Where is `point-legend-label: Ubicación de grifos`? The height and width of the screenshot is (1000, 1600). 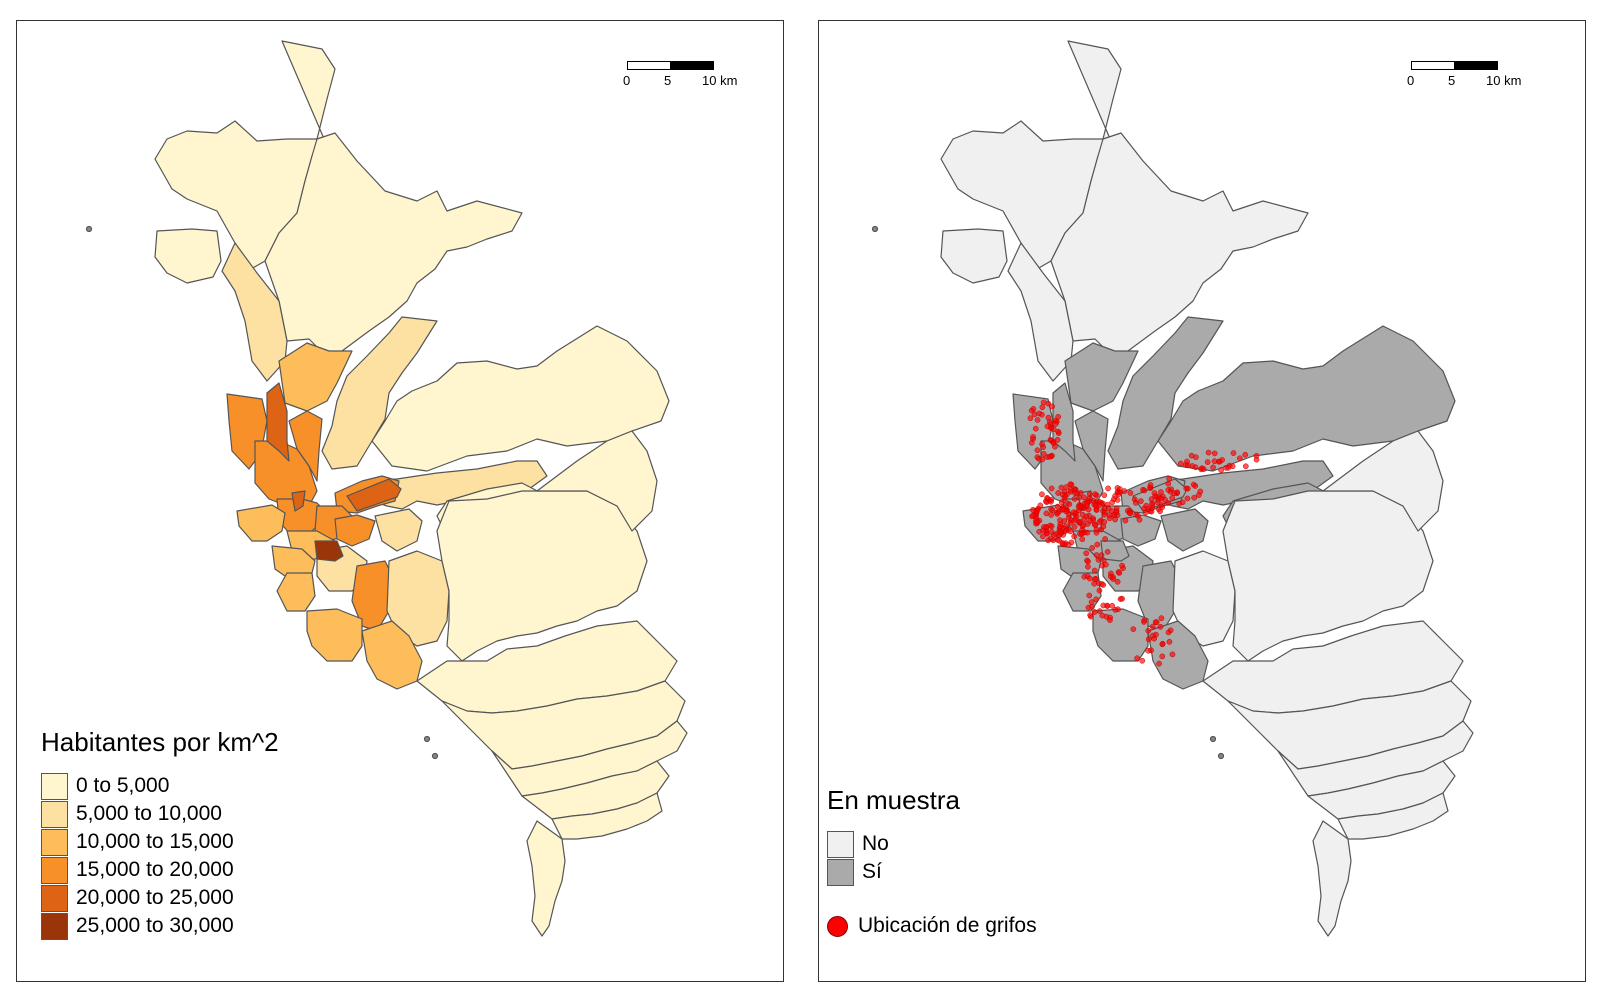 point-legend-label: Ubicación de grifos is located at coordinates (947, 925).